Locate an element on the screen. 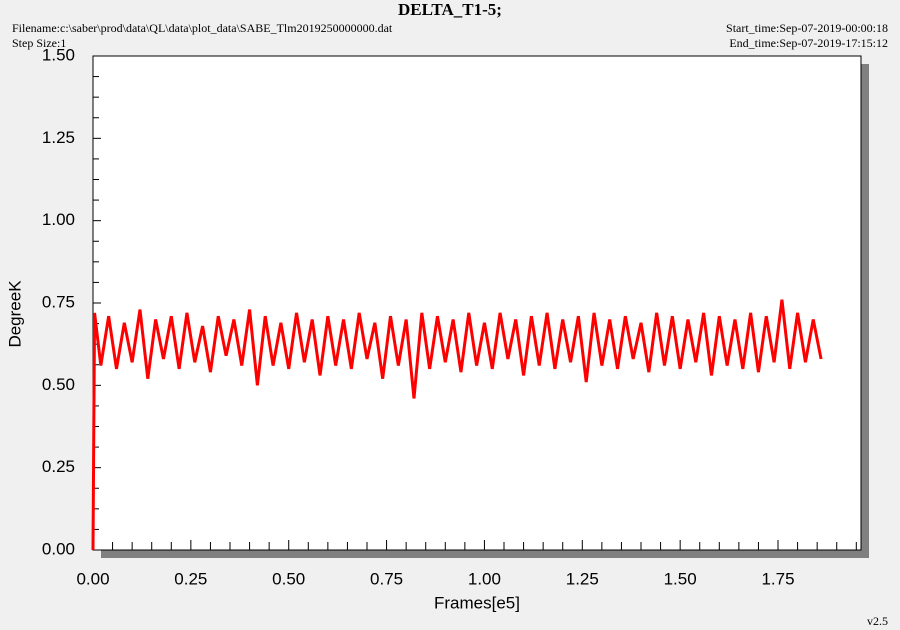 This screenshot has width=900, height=630. x-tick-label: 1.00 is located at coordinates (484, 578).